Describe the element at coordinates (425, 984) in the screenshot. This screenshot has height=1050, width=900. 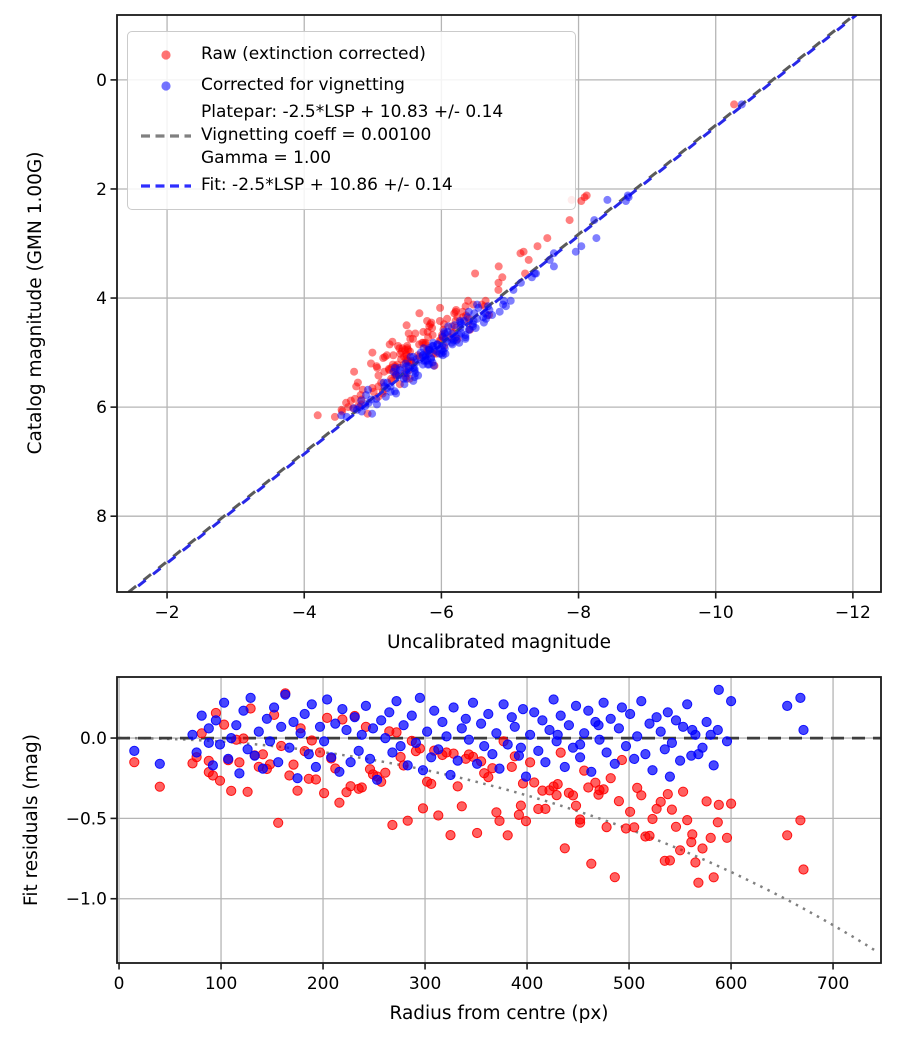
I see `x-tick-label: 300` at that location.